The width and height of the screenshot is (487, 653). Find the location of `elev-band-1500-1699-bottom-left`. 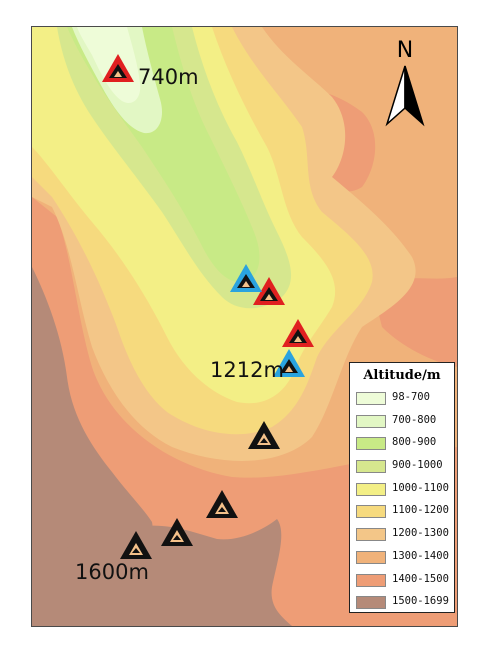

elev-band-1500-1699-bottom-left is located at coordinates (45, 522).